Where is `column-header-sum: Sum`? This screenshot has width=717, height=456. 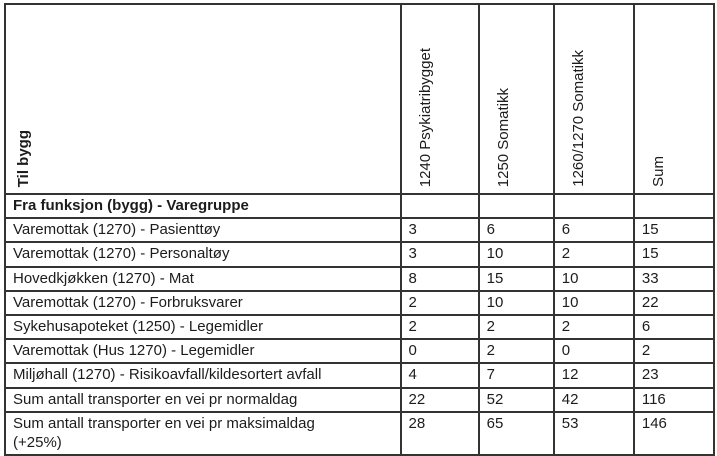
column-header-sum: Sum is located at coordinates (658, 171).